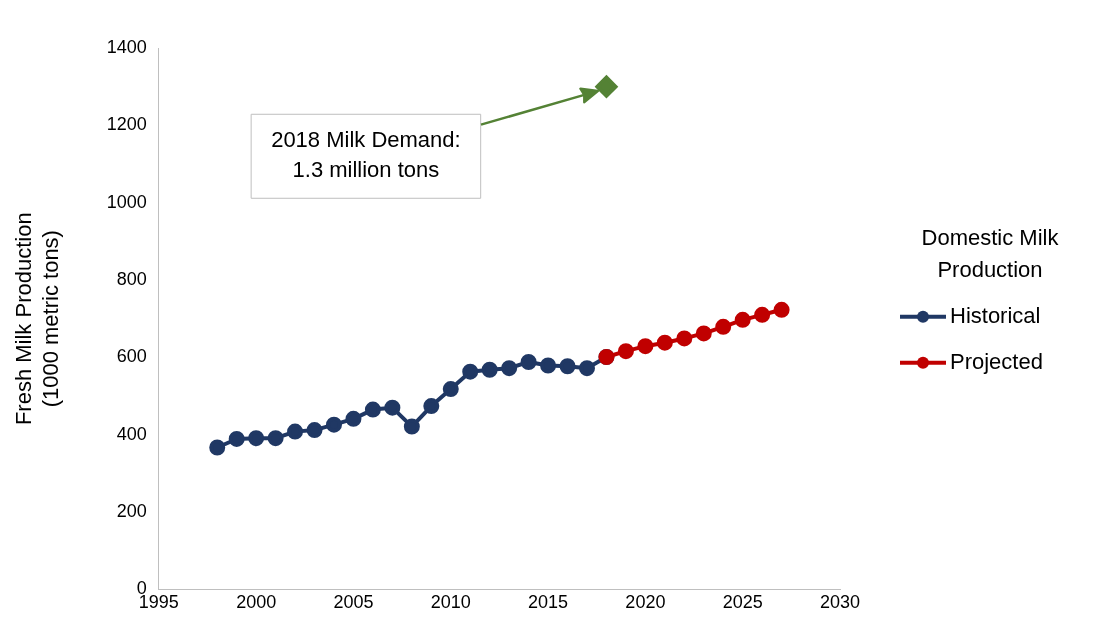  Describe the element at coordinates (990, 253) in the screenshot. I see `legend-title: Domestic Milk Production` at that location.